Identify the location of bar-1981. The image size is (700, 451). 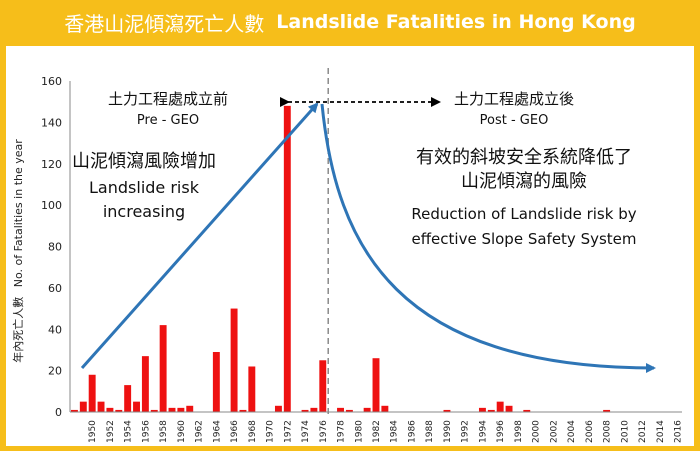
(367, 409).